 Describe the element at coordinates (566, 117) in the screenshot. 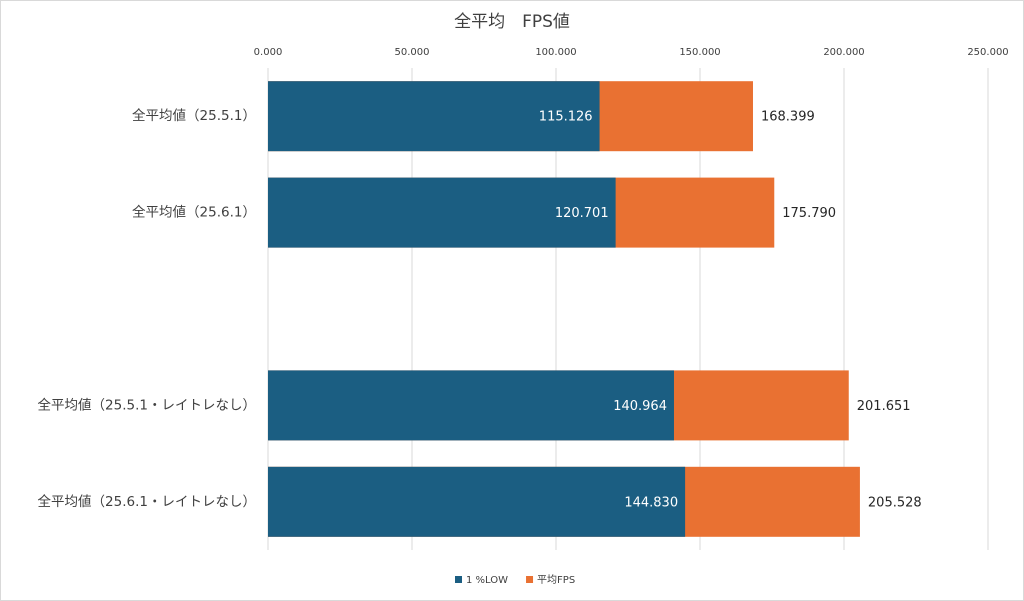

I see `data-label: 115.126` at that location.